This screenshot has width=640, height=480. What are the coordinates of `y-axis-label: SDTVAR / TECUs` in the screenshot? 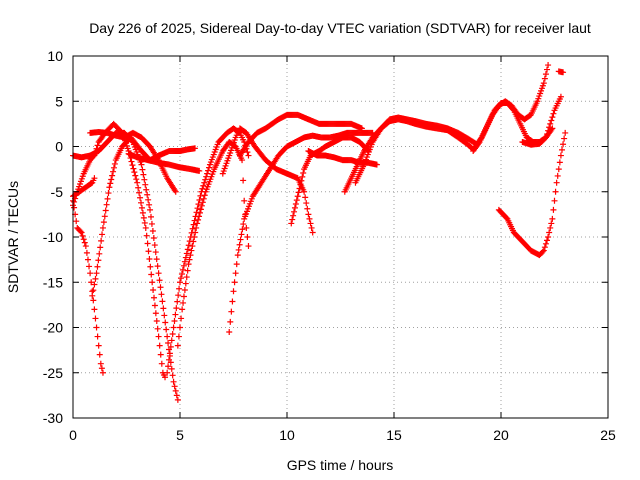 It's located at (13, 237).